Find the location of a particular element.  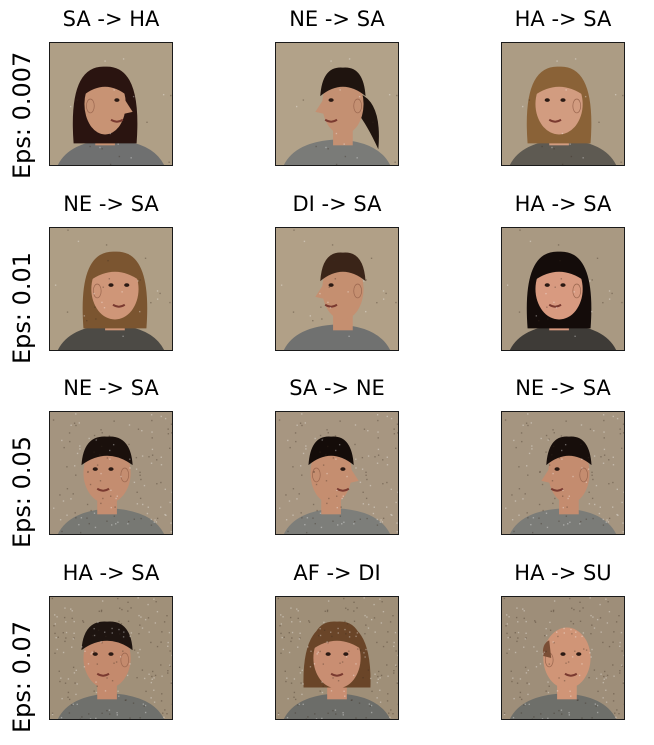

ear is located at coordinates (125, 475).